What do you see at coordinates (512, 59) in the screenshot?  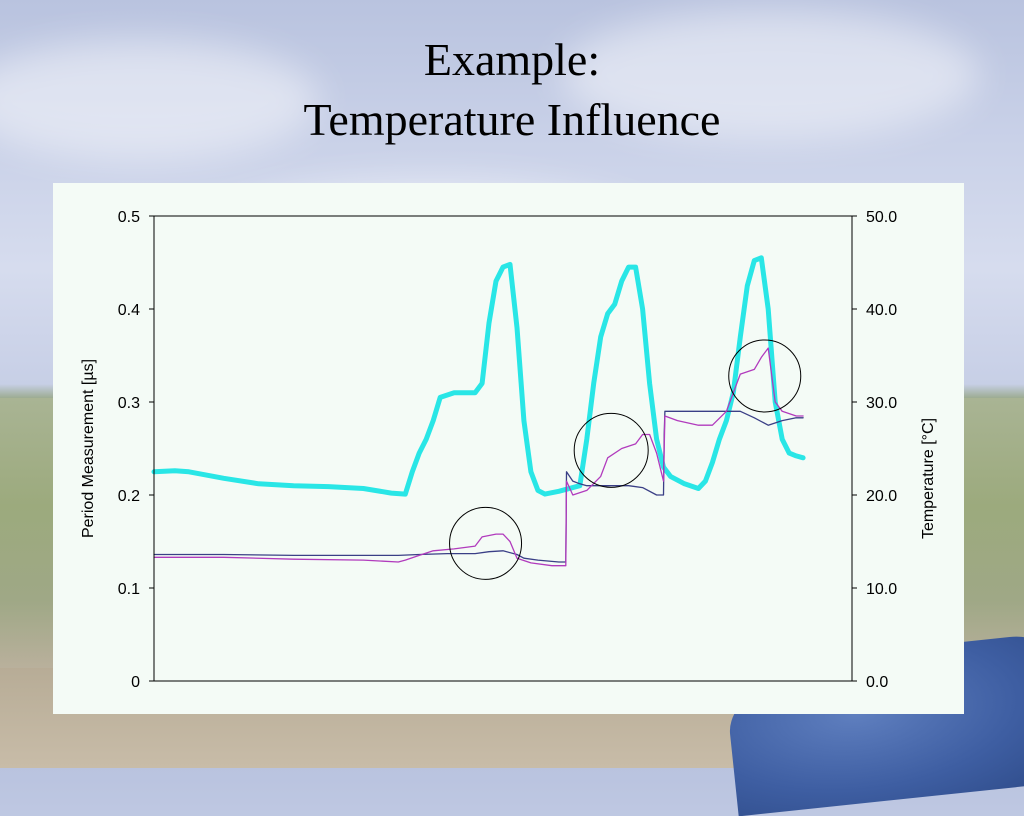 I see `title-line-1: Example:` at bounding box center [512, 59].